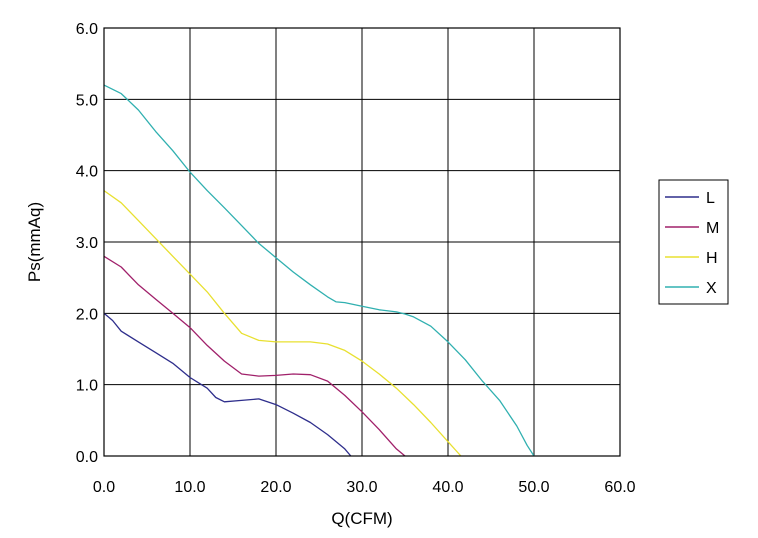 The height and width of the screenshot is (538, 758). Describe the element at coordinates (87, 100) in the screenshot. I see `y-tick-label: 5.0` at that location.